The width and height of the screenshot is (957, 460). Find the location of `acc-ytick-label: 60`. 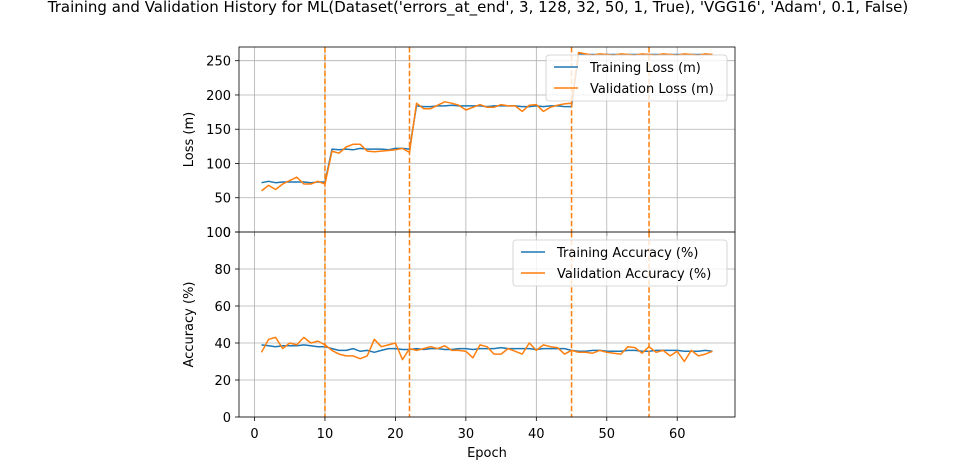

acc-ytick-label: 60 is located at coordinates (222, 307).